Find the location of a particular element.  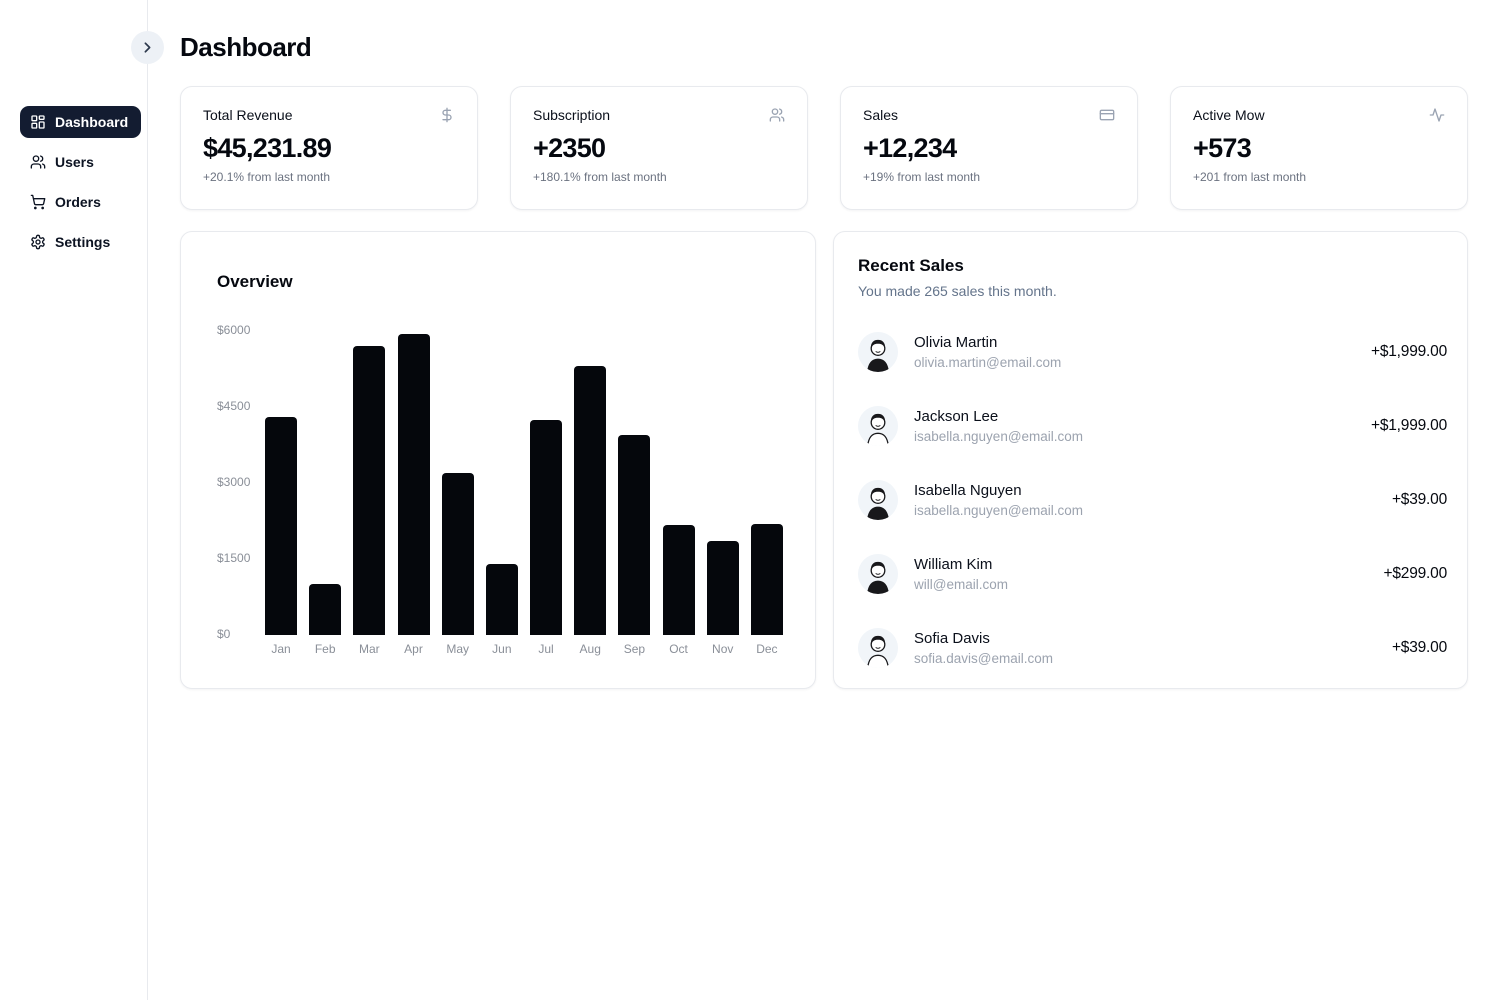

bar-nov: Nov is located at coordinates (722, 493).